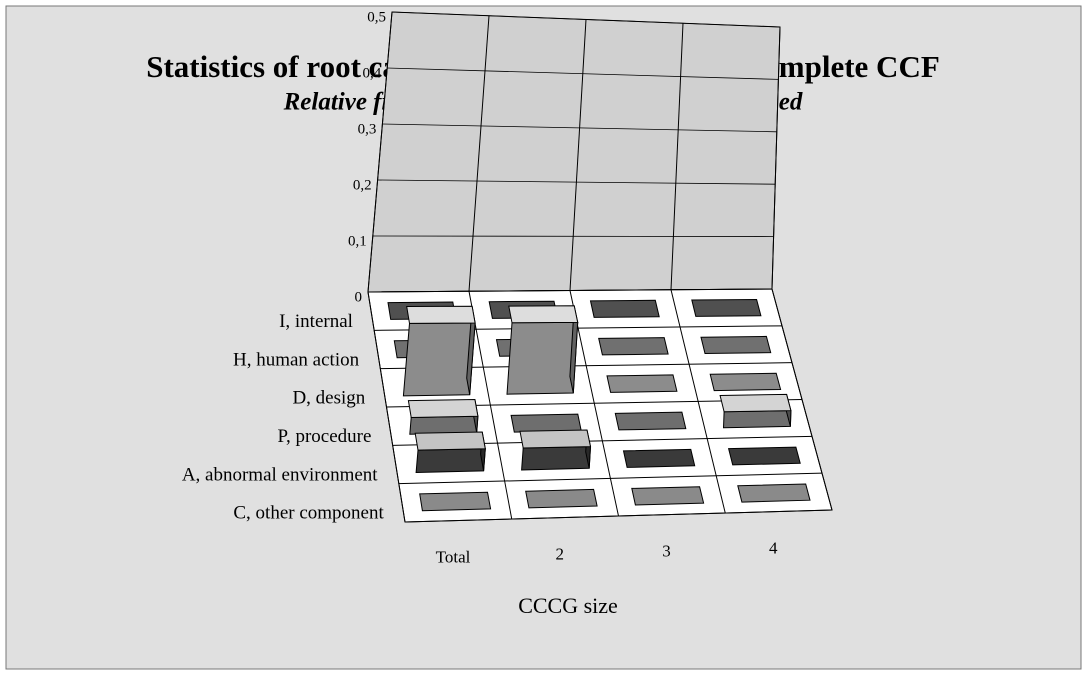 This screenshot has height=675, width=1087. Describe the element at coordinates (316, 321) in the screenshot. I see `series-label: I, internal` at that location.